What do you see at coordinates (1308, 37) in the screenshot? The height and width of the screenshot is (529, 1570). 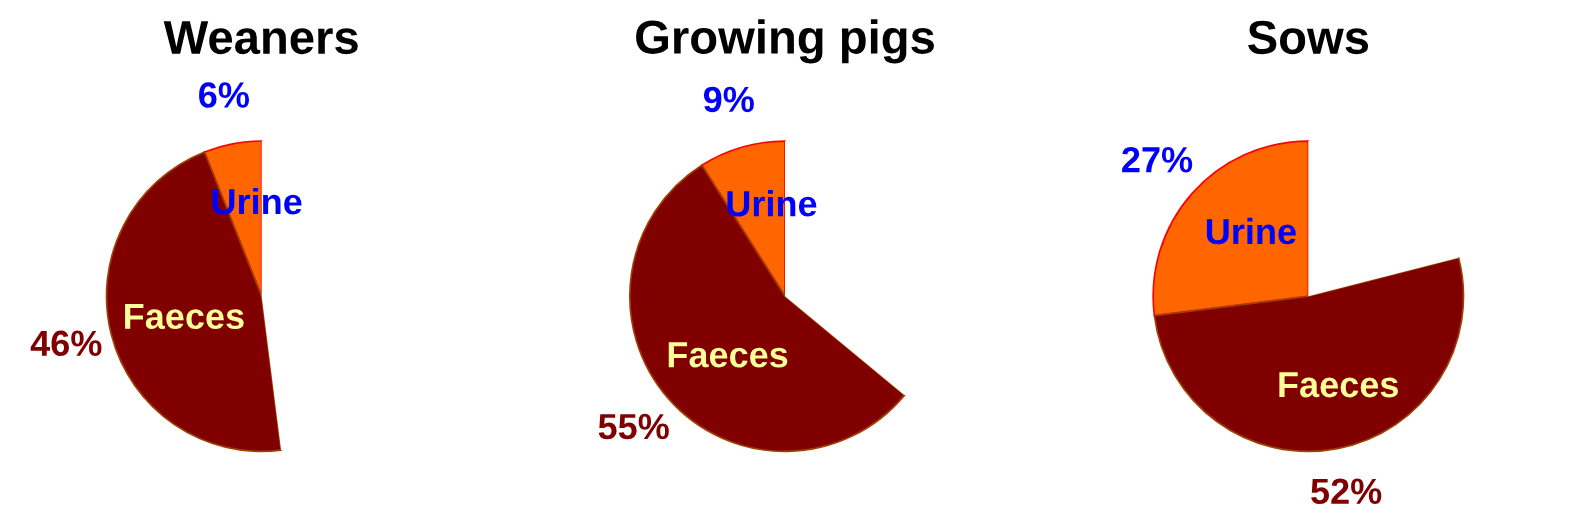 I see `chart-title: Sows` at bounding box center [1308, 37].